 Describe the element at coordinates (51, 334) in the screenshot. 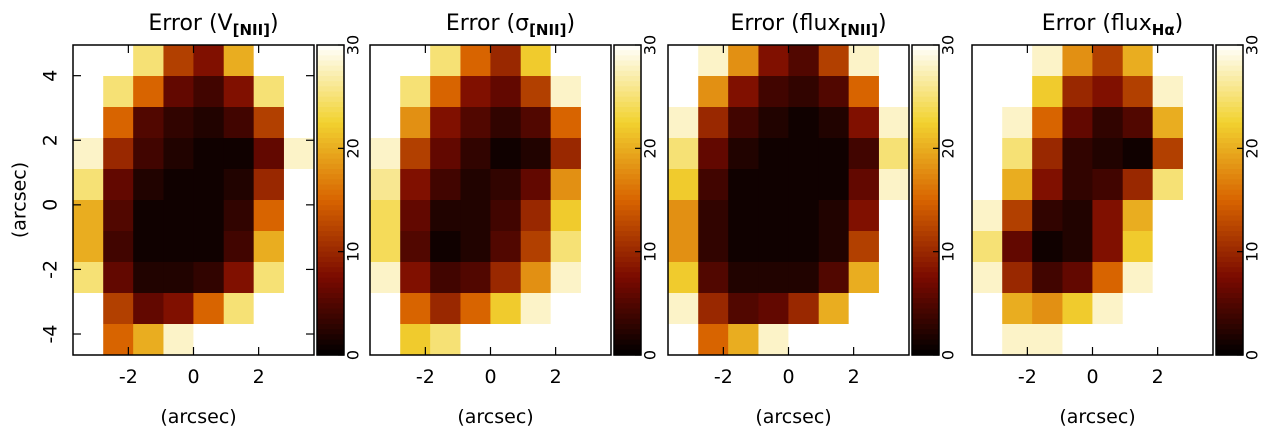

I see `y-tick-label: -4` at that location.